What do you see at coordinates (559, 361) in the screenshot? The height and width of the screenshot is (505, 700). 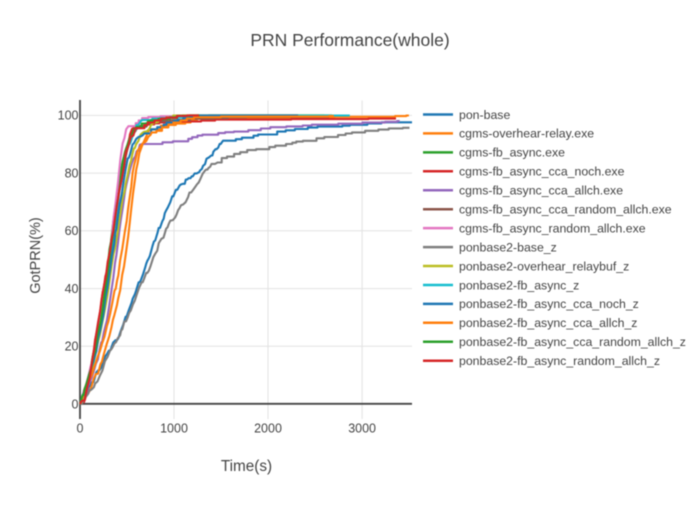 I see `svg-text:ponbase2-fb_async_random_allch: ponbase2-fb_async_random_allch_z` at bounding box center [559, 361].